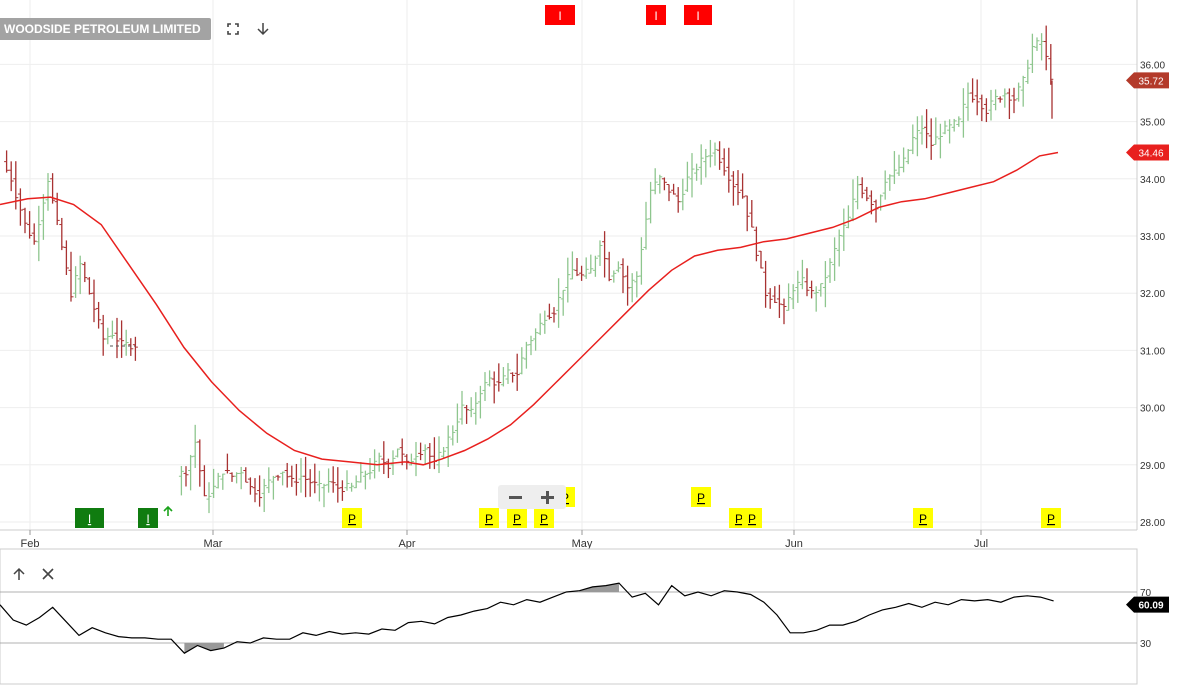  What do you see at coordinates (981, 544) in the screenshot?
I see `x-tick-label: Jul` at bounding box center [981, 544].